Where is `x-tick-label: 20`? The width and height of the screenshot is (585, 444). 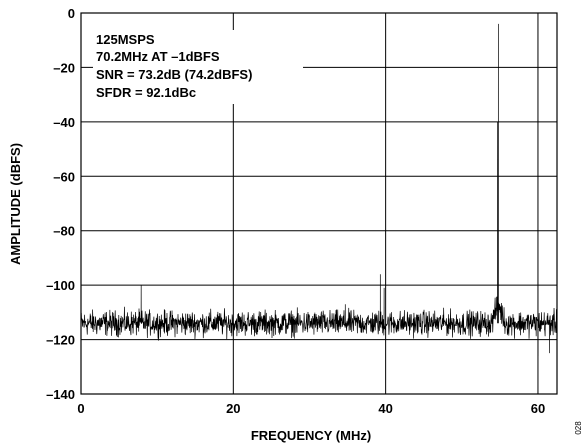 x-tick-label: 20 is located at coordinates (233, 408).